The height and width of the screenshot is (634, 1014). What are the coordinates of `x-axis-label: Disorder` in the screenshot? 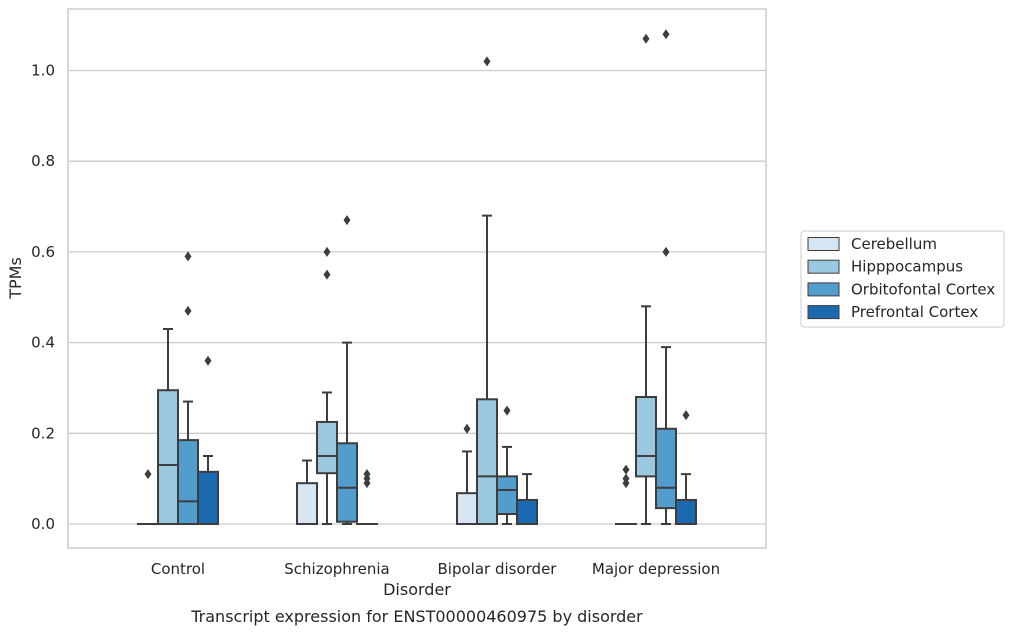 It's located at (417, 589).